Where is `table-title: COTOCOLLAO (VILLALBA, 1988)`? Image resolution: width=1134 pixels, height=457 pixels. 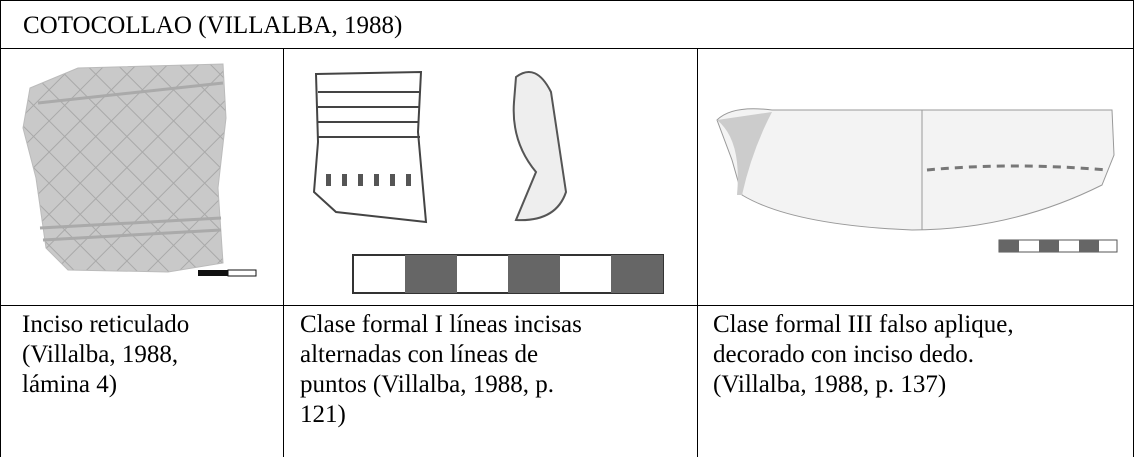 table-title: COTOCOLLAO (VILLALBA, 1988) is located at coordinates (567, 24).